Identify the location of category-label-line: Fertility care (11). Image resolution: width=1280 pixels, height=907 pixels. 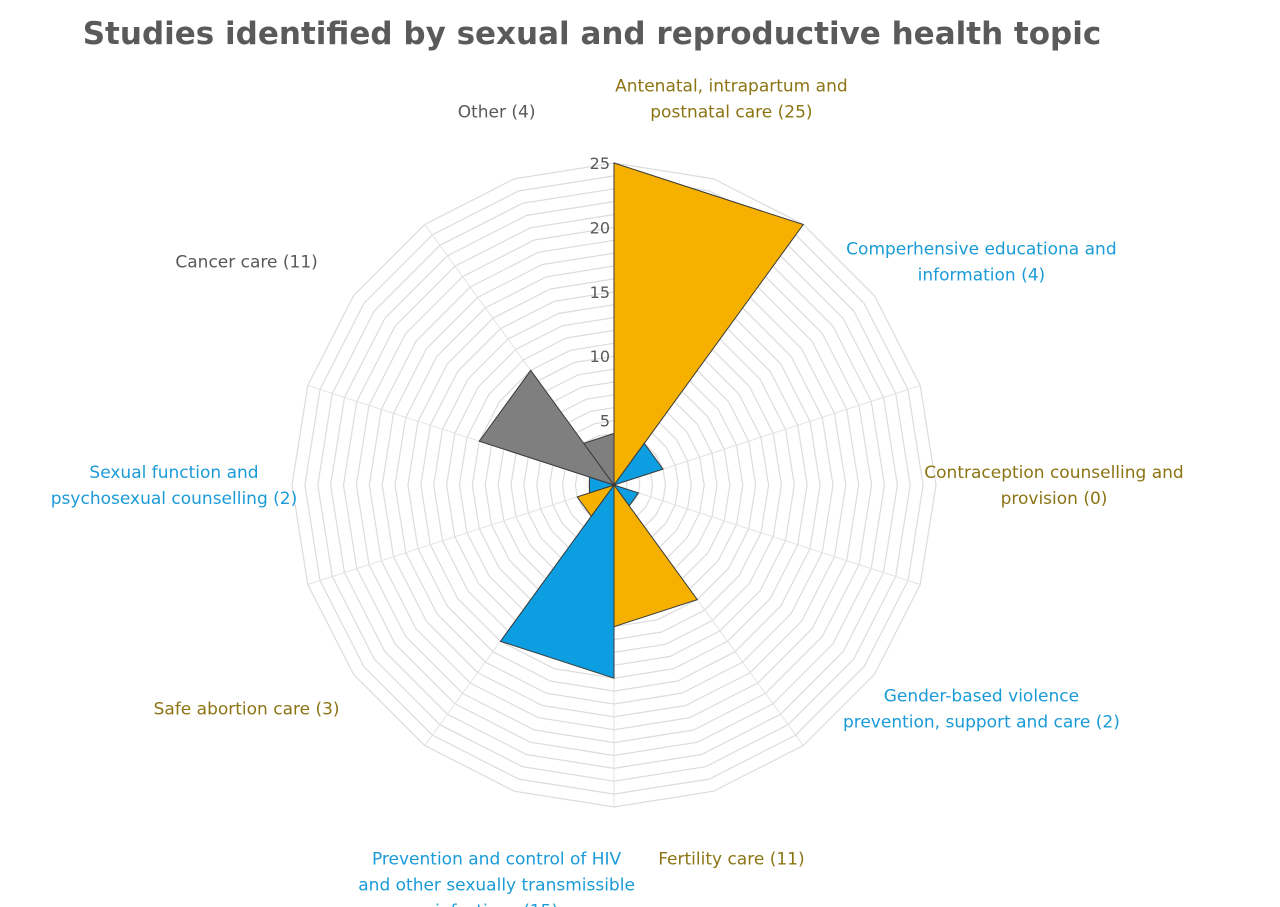
(731, 859).